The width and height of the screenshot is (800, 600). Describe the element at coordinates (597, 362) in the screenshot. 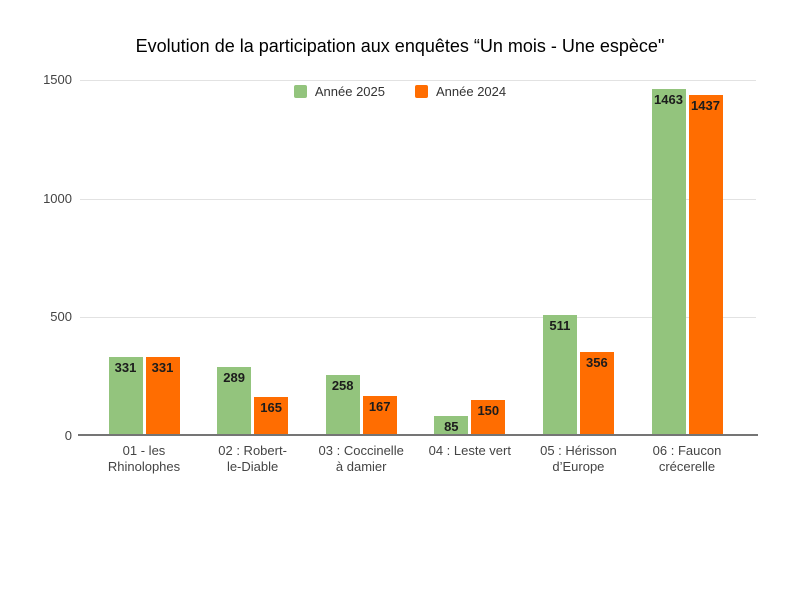

I see `bar-value-label: 356` at that location.